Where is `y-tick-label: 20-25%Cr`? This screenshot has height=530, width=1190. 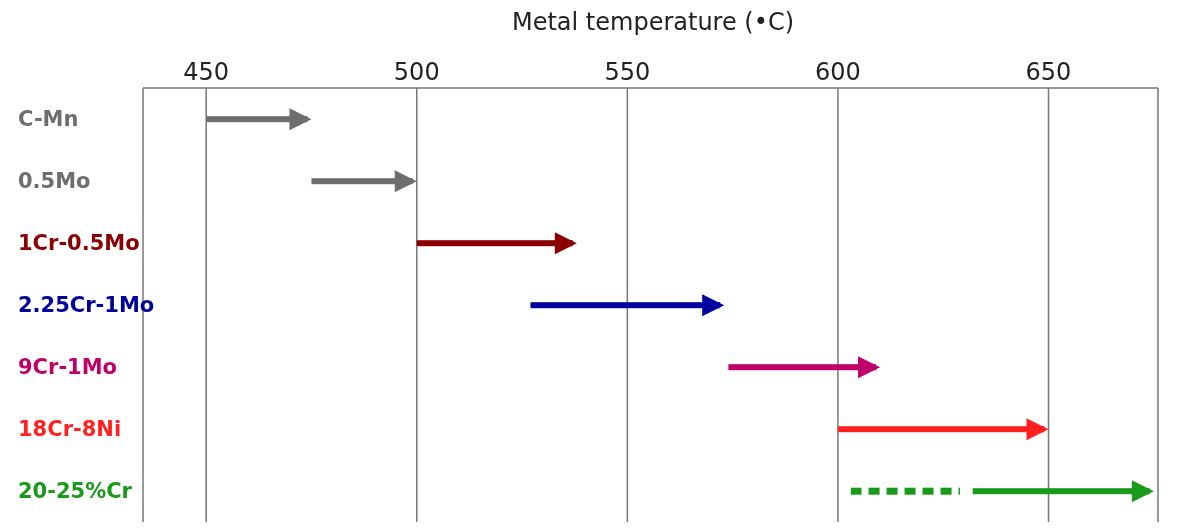 y-tick-label: 20-25%Cr is located at coordinates (75, 491).